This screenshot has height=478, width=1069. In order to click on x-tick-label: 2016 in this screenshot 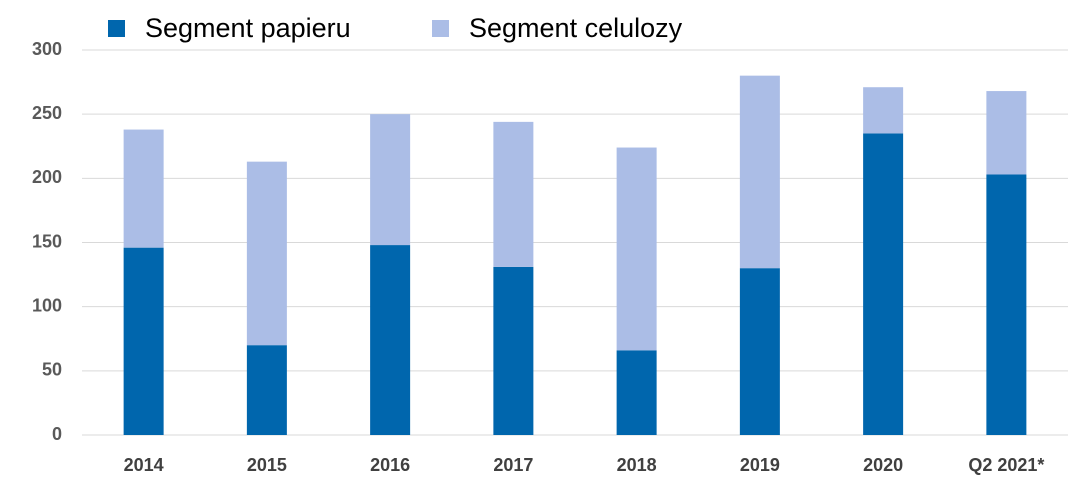, I will do `click(390, 465)`.